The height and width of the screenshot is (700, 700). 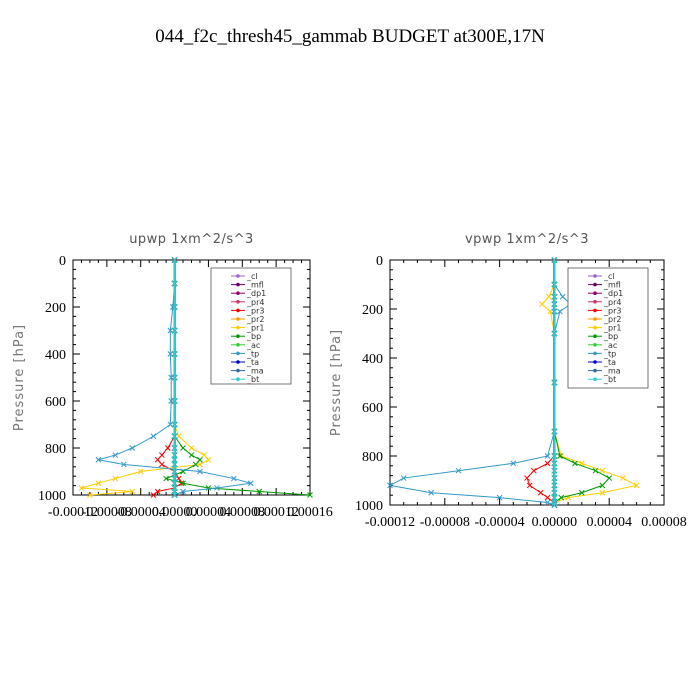 What do you see at coordinates (209, 512) in the screenshot?
I see `chart-0-xtick-label: 0.00004` at bounding box center [209, 512].